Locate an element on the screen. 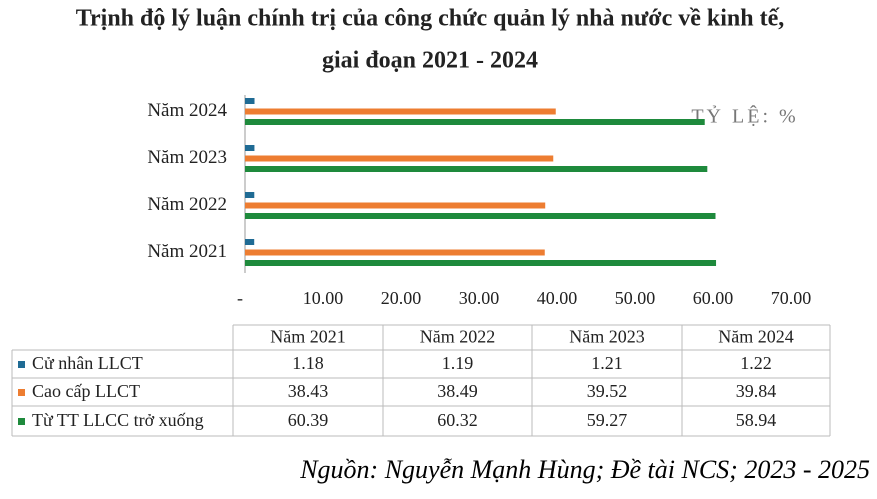 The height and width of the screenshot is (499, 877). legend-label: Cao cấp LLCT is located at coordinates (86, 391).